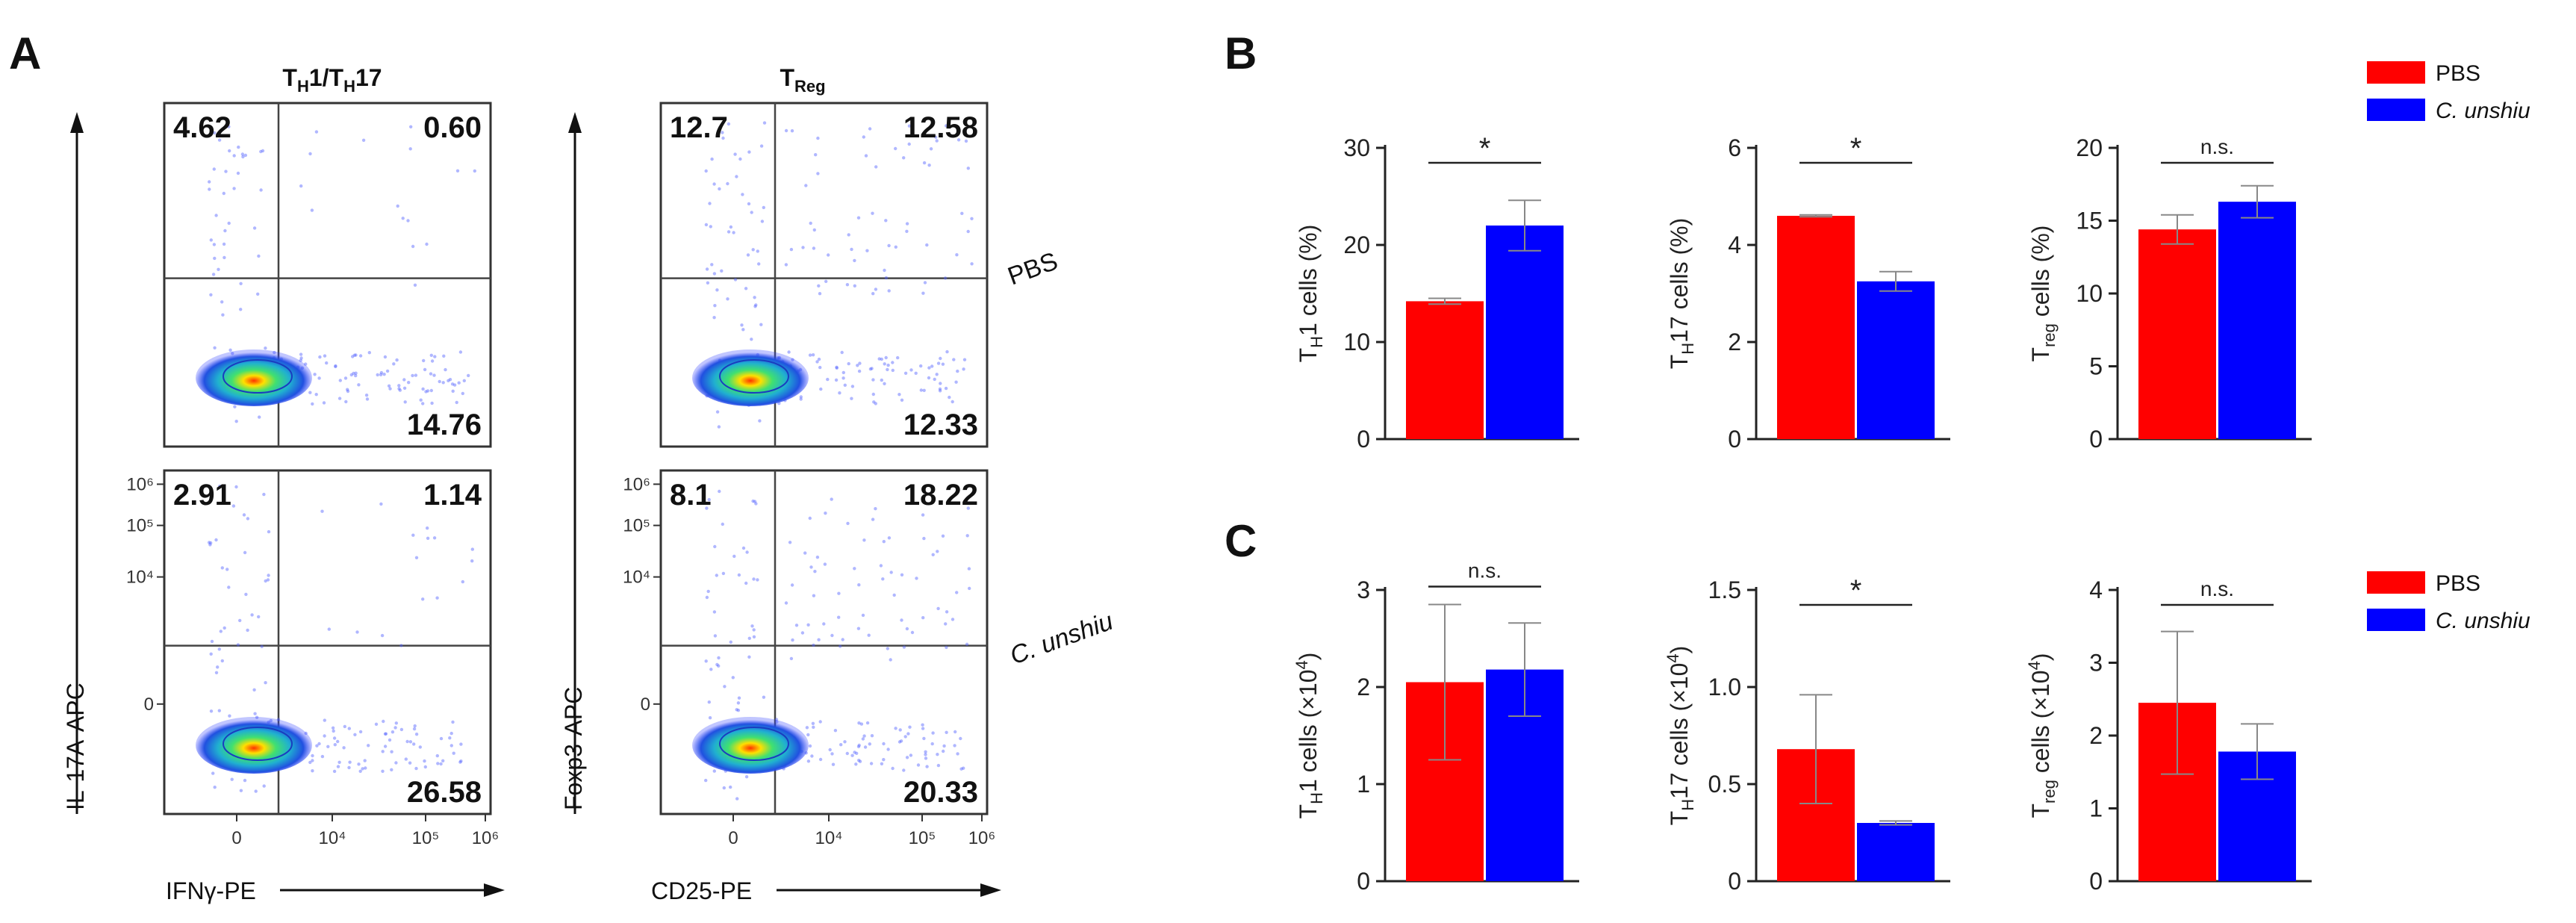 This screenshot has height=923, width=2576. Describe the element at coordinates (1356, 147) in the screenshot. I see `bar-y-tick-label: 30` at that location.